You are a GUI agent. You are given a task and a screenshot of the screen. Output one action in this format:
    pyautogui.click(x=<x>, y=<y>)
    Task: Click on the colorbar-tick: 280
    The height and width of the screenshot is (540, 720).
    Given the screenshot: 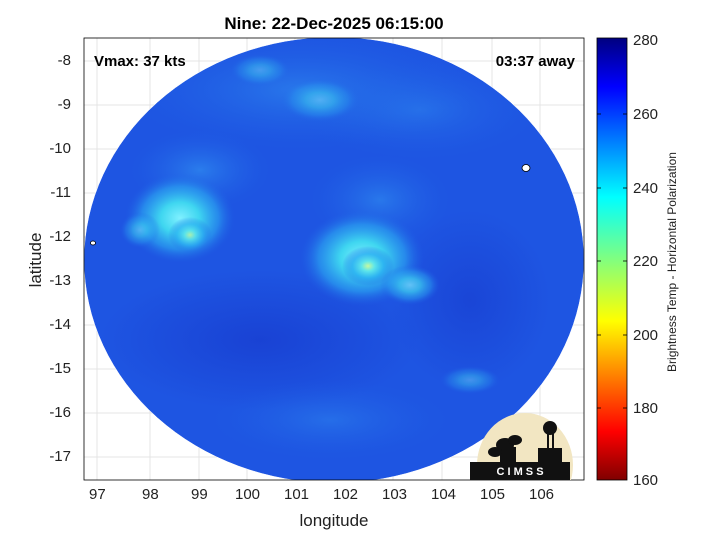 What is the action you would take?
    pyautogui.click(x=646, y=40)
    